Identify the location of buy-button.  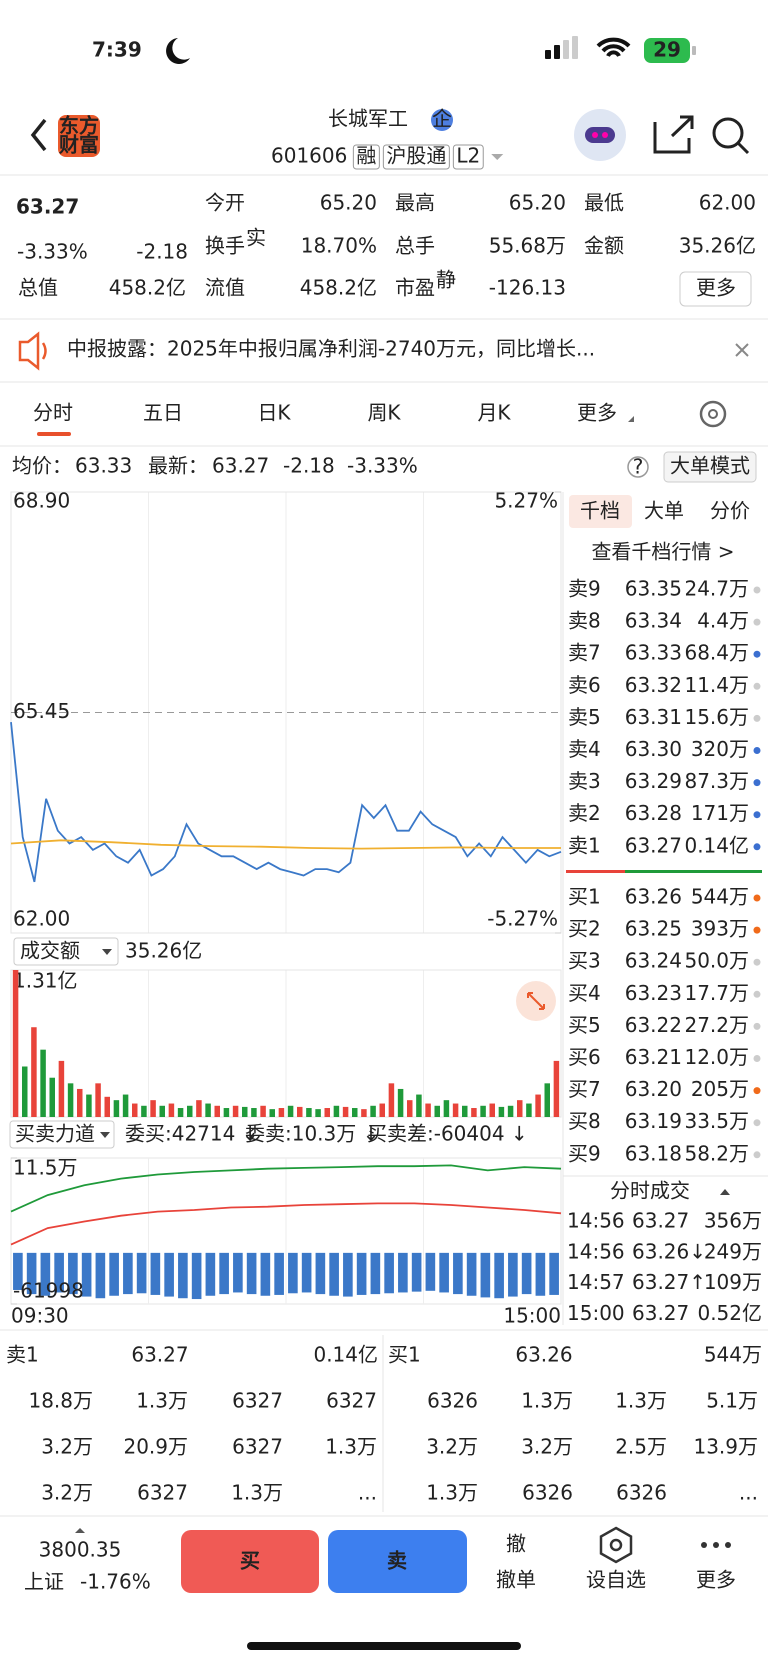
(250, 1561).